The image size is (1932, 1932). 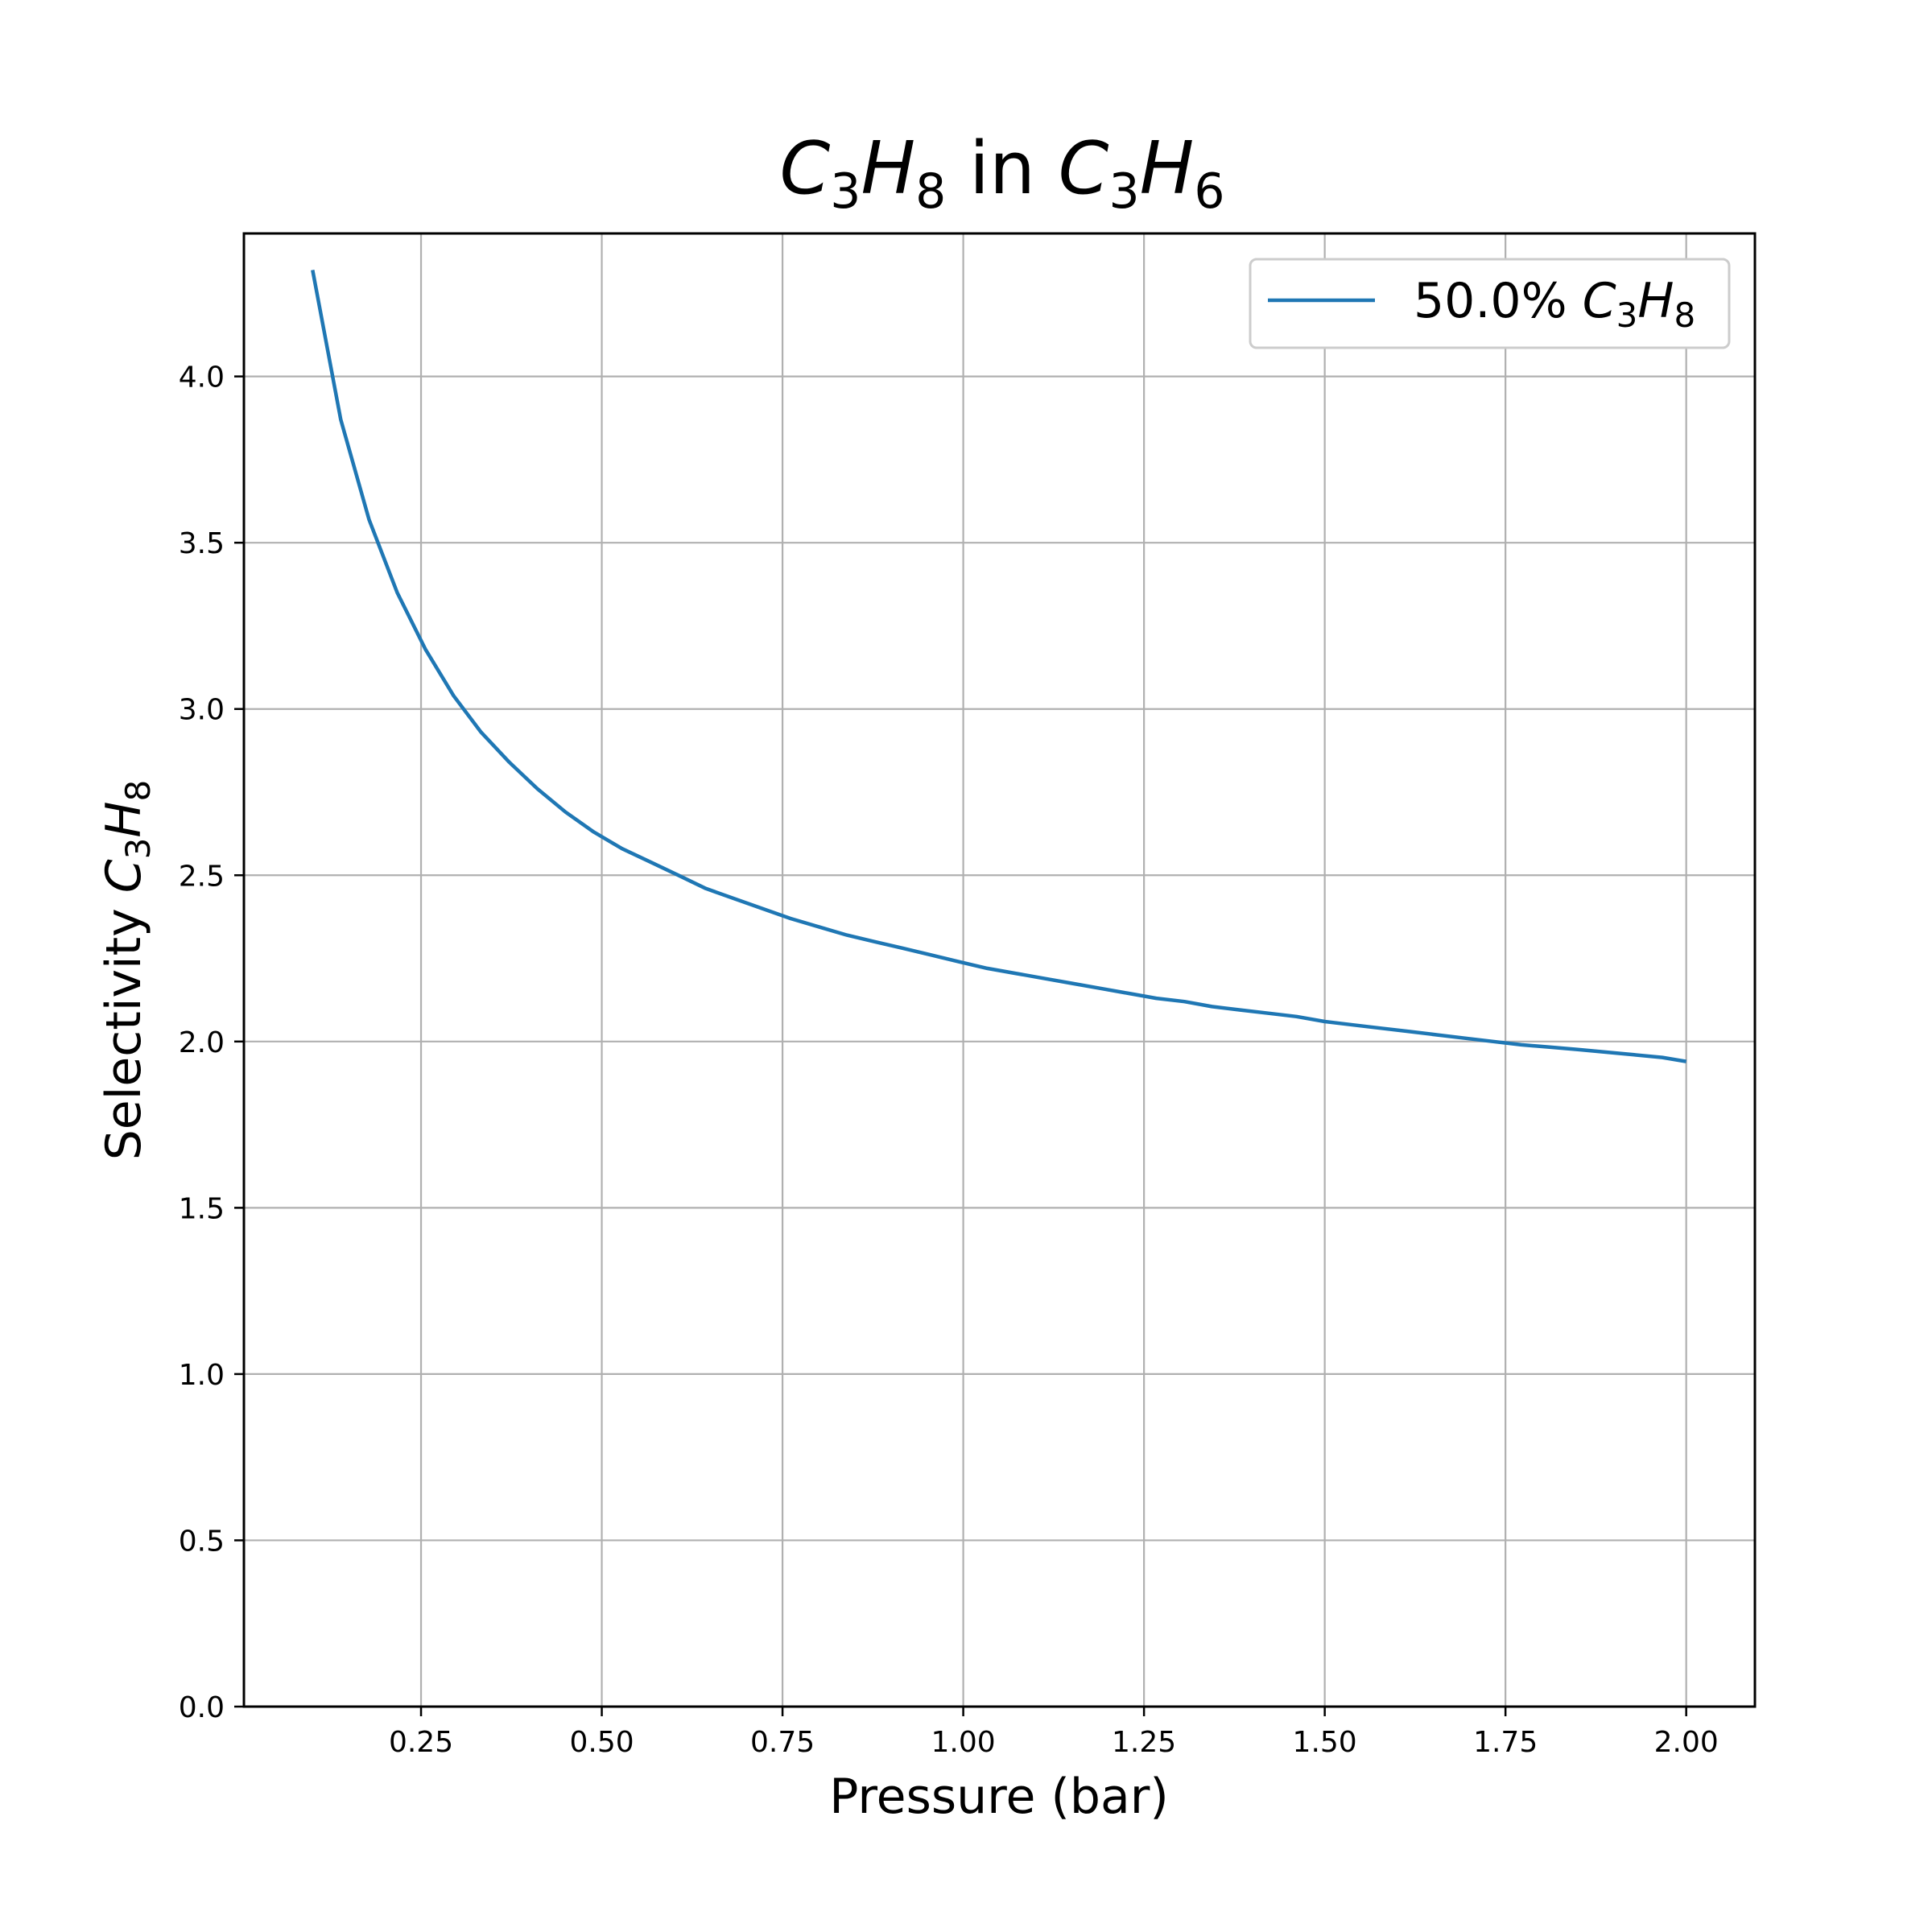 What do you see at coordinates (202, 1541) in the screenshot?
I see `y-tick-label: 0.5` at bounding box center [202, 1541].